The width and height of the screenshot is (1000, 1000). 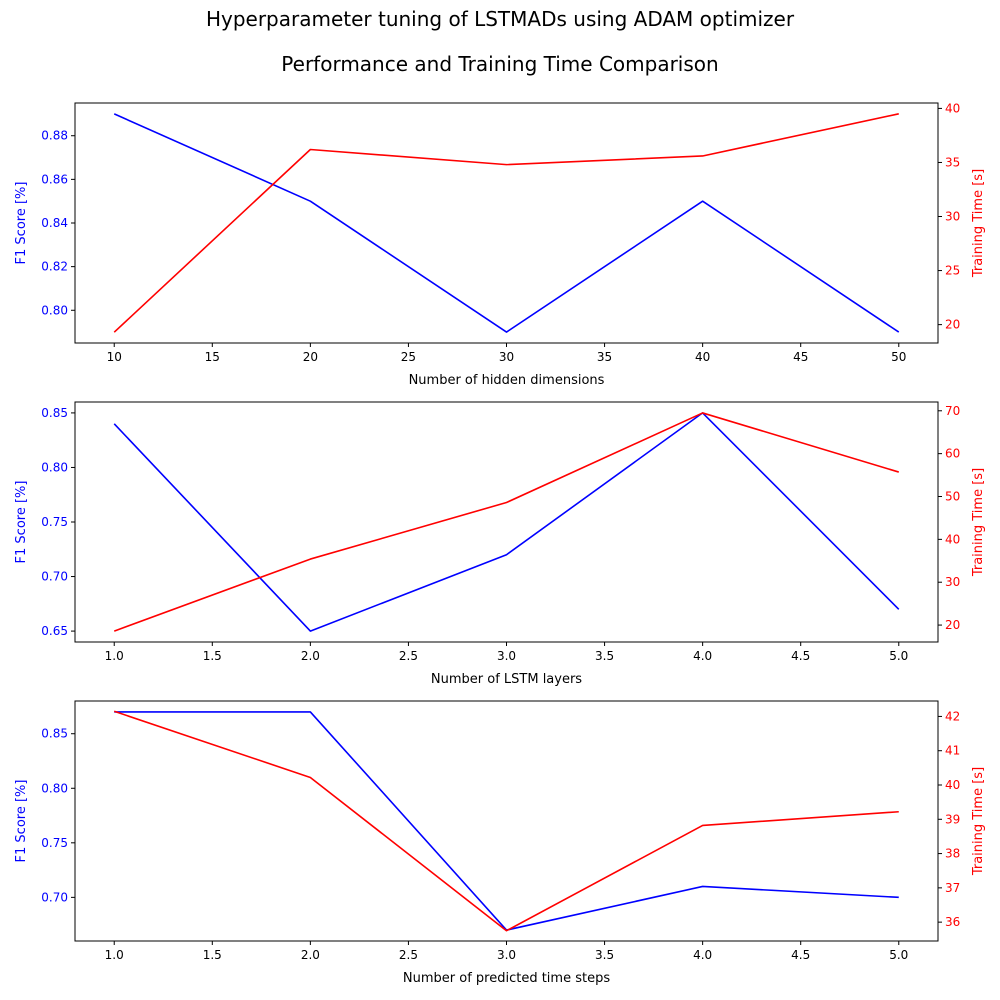 What do you see at coordinates (952, 888) in the screenshot?
I see `y-right-tick-label: 37` at bounding box center [952, 888].